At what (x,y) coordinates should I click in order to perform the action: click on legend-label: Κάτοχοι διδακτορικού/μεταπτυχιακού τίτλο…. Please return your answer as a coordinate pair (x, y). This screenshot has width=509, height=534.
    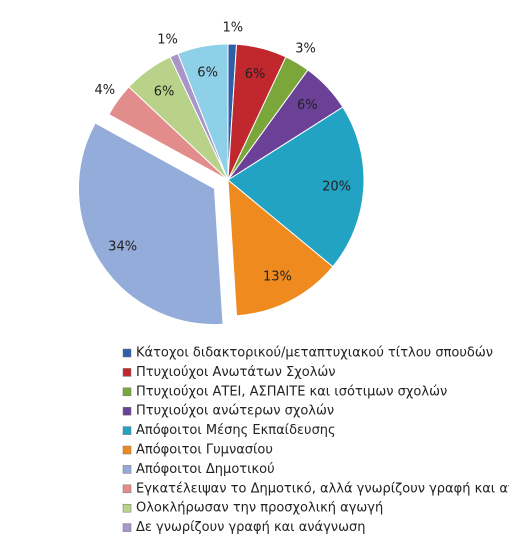
    Looking at the image, I should click on (314, 353).